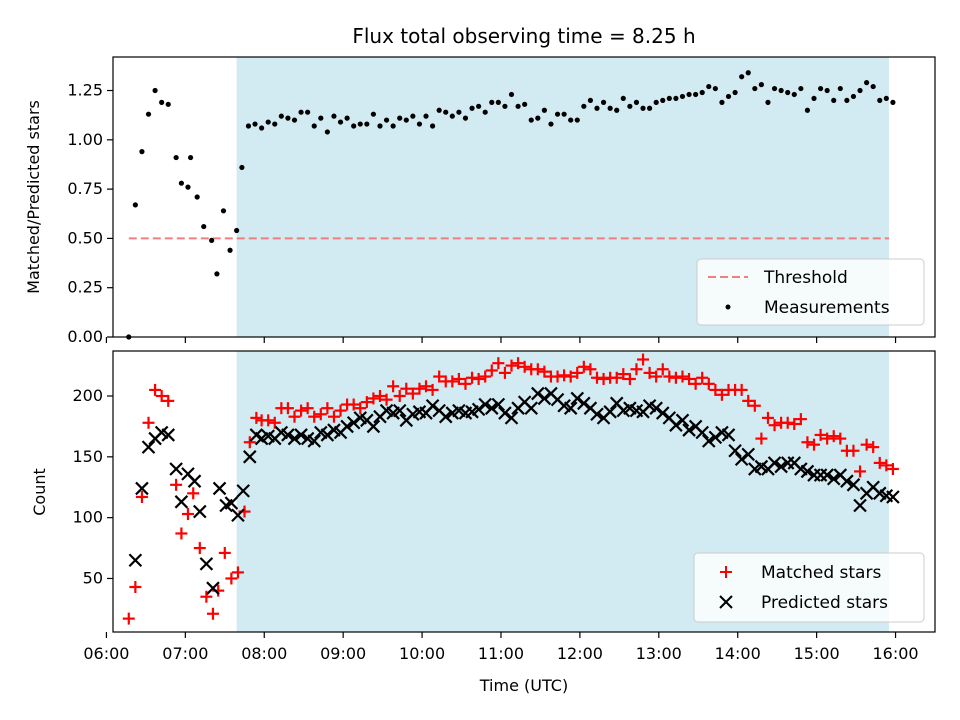  Describe the element at coordinates (809, 587) in the screenshot. I see `count-legend: Matched stars Predicted stars` at that location.